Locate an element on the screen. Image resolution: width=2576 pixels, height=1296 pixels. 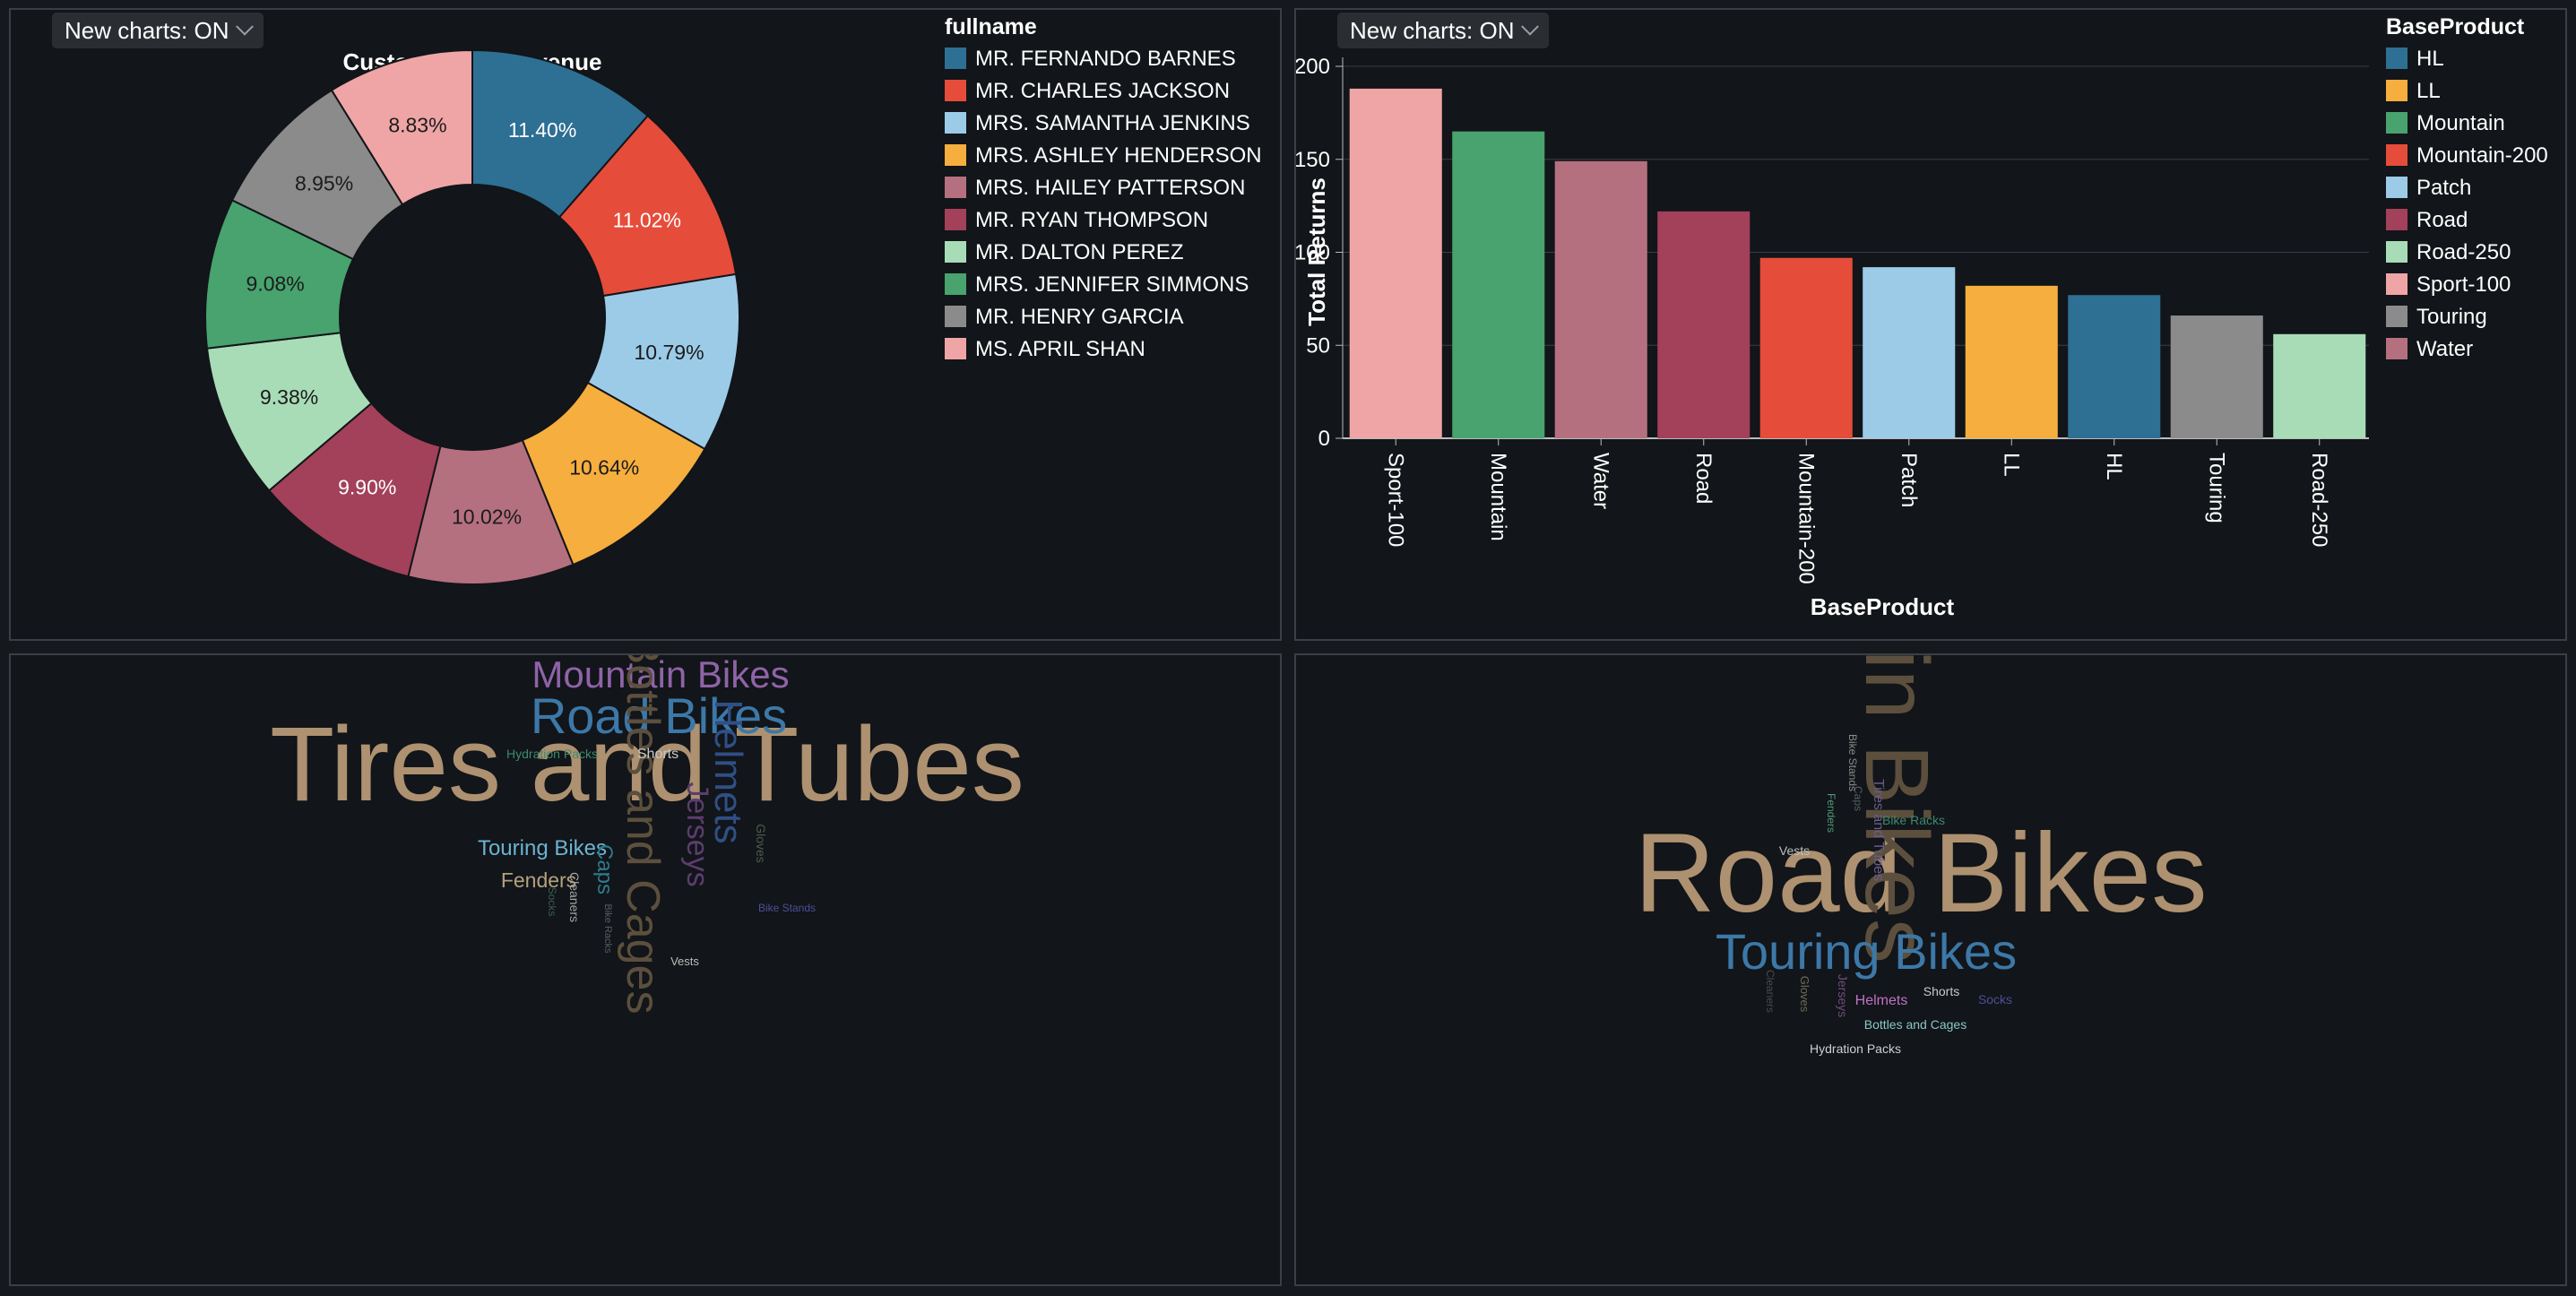
legend-label: MS. APRIL SHAN is located at coordinates (1060, 349).